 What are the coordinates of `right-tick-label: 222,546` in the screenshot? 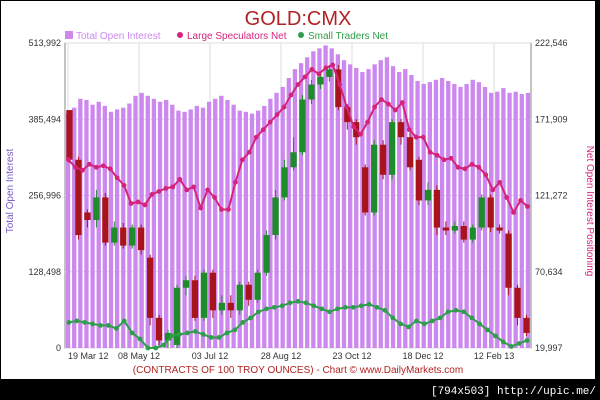 It's located at (551, 43).